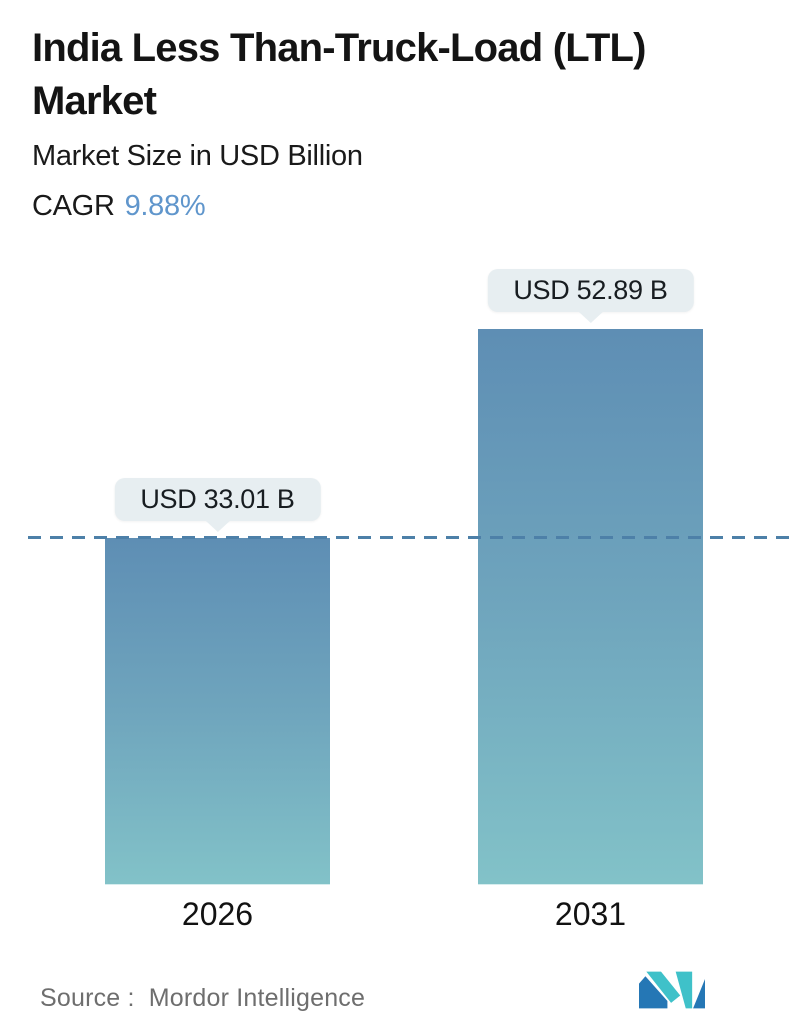 This screenshot has width=796, height=1034. What do you see at coordinates (257, 998) in the screenshot?
I see `source-value: Mordor Intelligence` at bounding box center [257, 998].